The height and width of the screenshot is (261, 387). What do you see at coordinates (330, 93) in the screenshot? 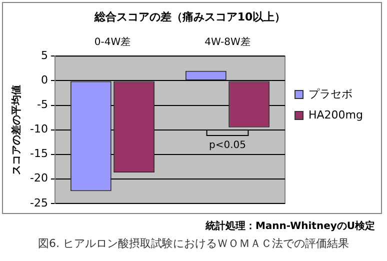
I see `legend-label: プラセボ` at bounding box center [330, 93].